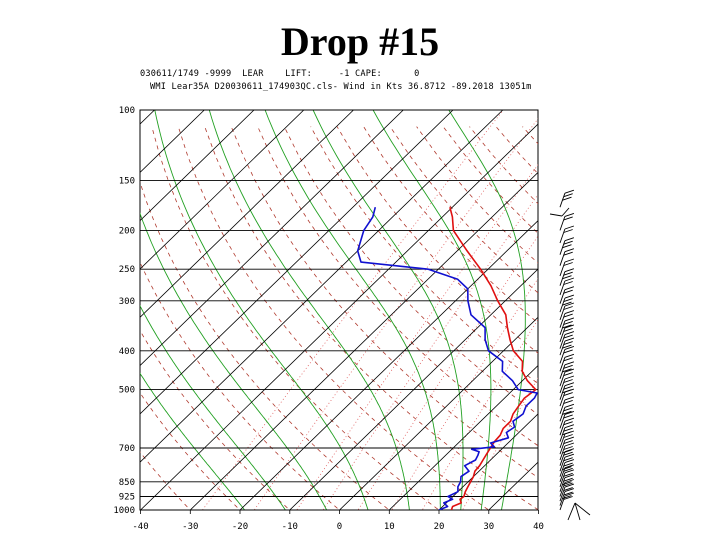  Describe the element at coordinates (127, 302) in the screenshot. I see `pressure-tick-label: 300` at that location.